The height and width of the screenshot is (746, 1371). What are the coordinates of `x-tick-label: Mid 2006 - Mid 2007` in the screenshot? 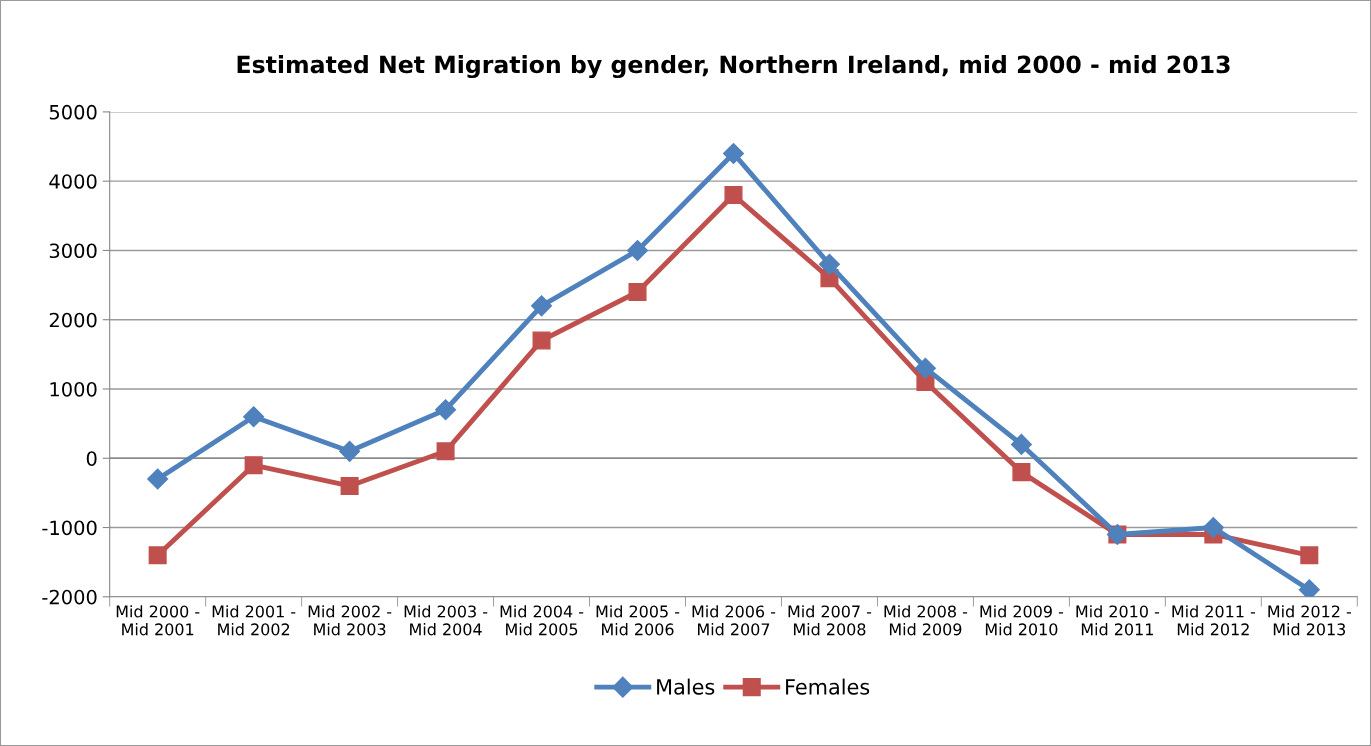 It's located at (734, 620).